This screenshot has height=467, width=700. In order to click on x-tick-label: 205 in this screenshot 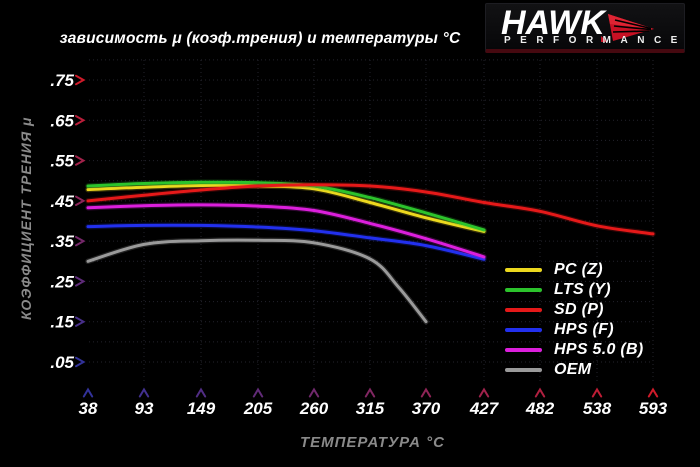, I will do `click(258, 408)`.